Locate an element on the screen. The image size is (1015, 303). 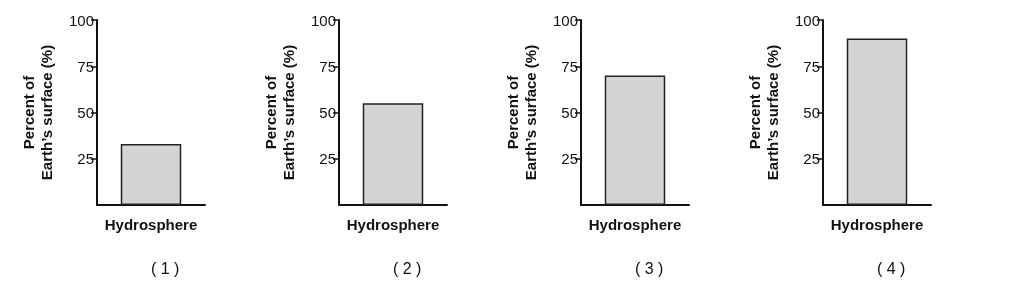
text: ( 3 ) is located at coordinates (649, 268).